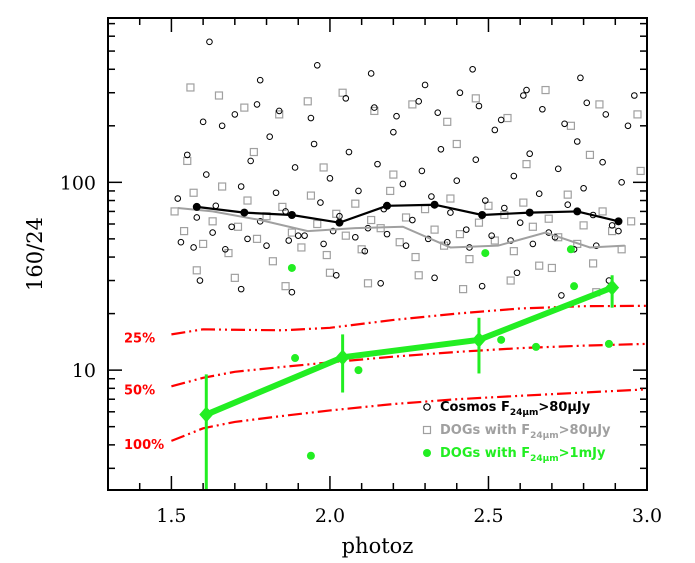 The height and width of the screenshot is (563, 695). Describe the element at coordinates (523, 455) in the screenshot. I see `legend-entry: DOGs with F24μm>1mJy` at that location.